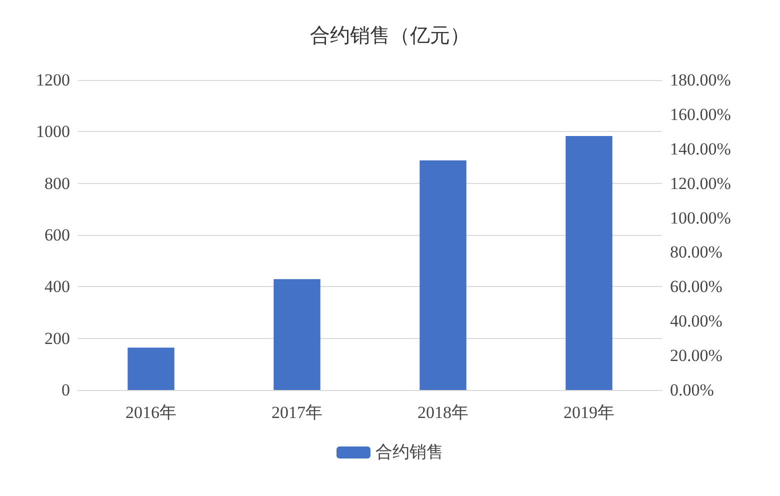  I want to click on y2-tick-label: 60.00%, so click(696, 286).